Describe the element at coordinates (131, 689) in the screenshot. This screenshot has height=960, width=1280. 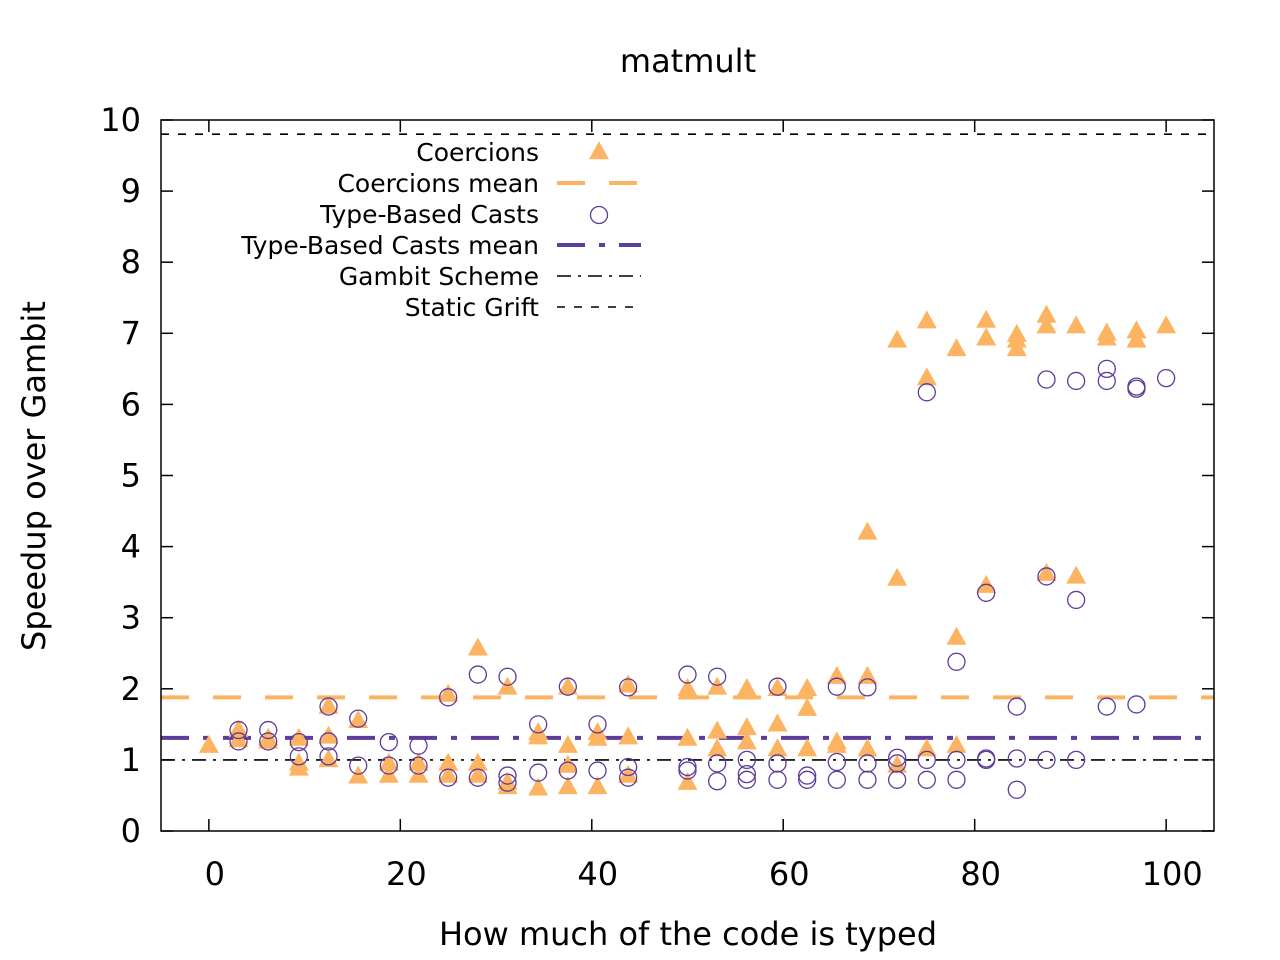
I see `y-tick-label: 2` at that location.